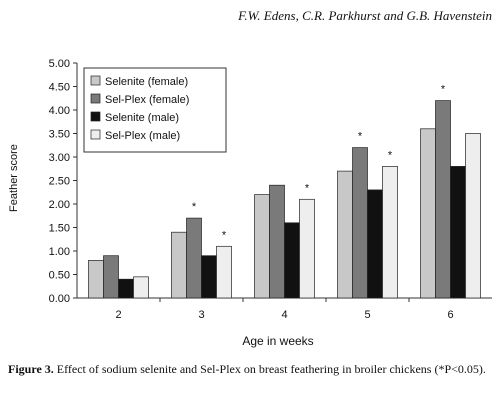  What do you see at coordinates (142, 136) in the screenshot?
I see `legend-label: Sel-Plex (male)` at bounding box center [142, 136].